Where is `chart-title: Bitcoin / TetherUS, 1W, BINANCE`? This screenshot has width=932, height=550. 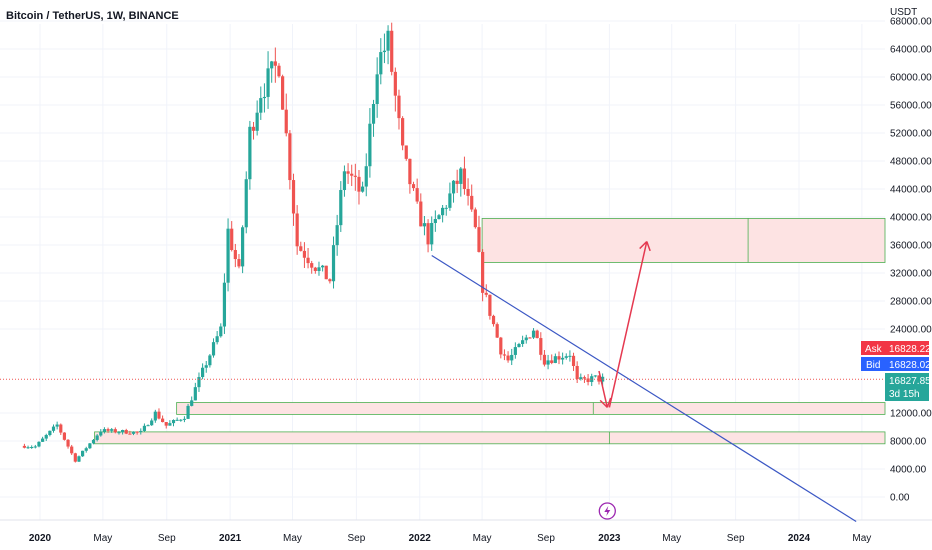 chart-title: Bitcoin / TetherUS, 1W, BINANCE is located at coordinates (92, 16).